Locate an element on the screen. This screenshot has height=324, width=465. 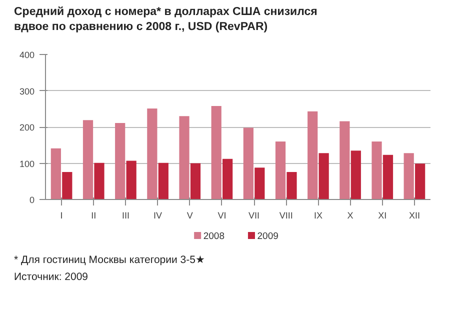
y-tick-label: 0 is located at coordinates (32, 200).